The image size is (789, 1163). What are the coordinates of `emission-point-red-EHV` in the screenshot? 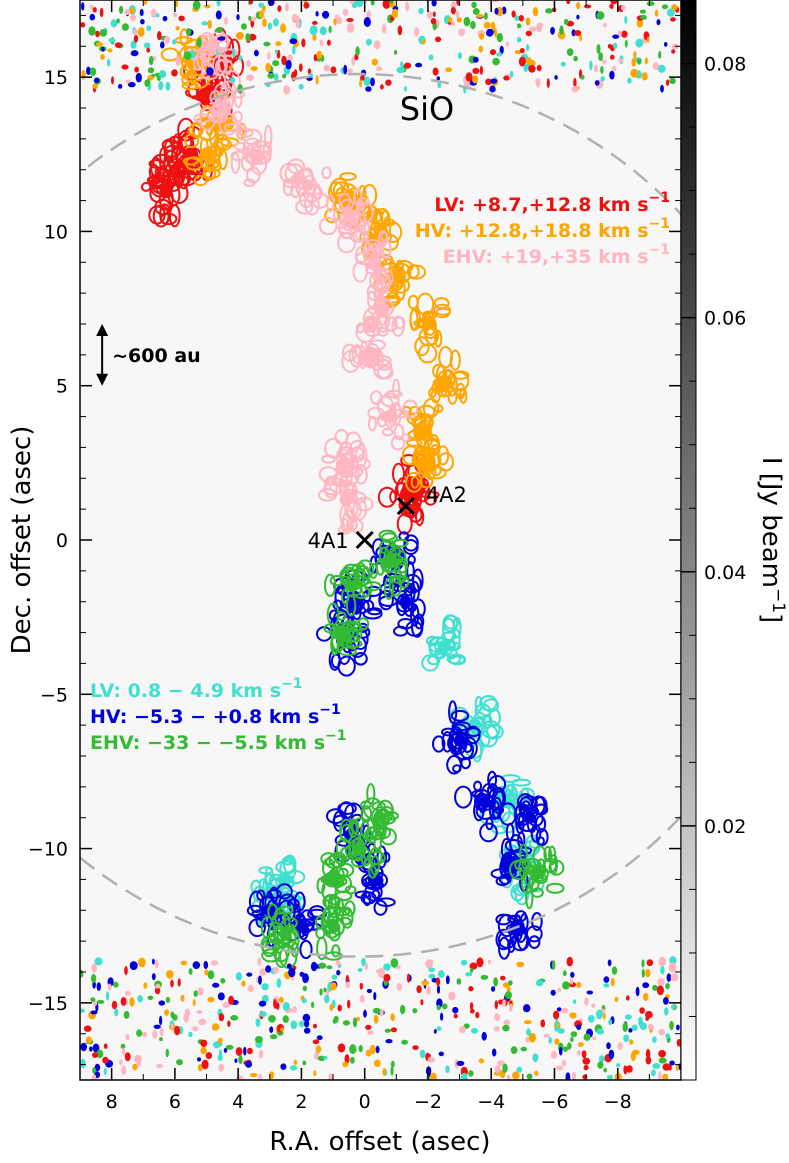 It's located at (348, 216).